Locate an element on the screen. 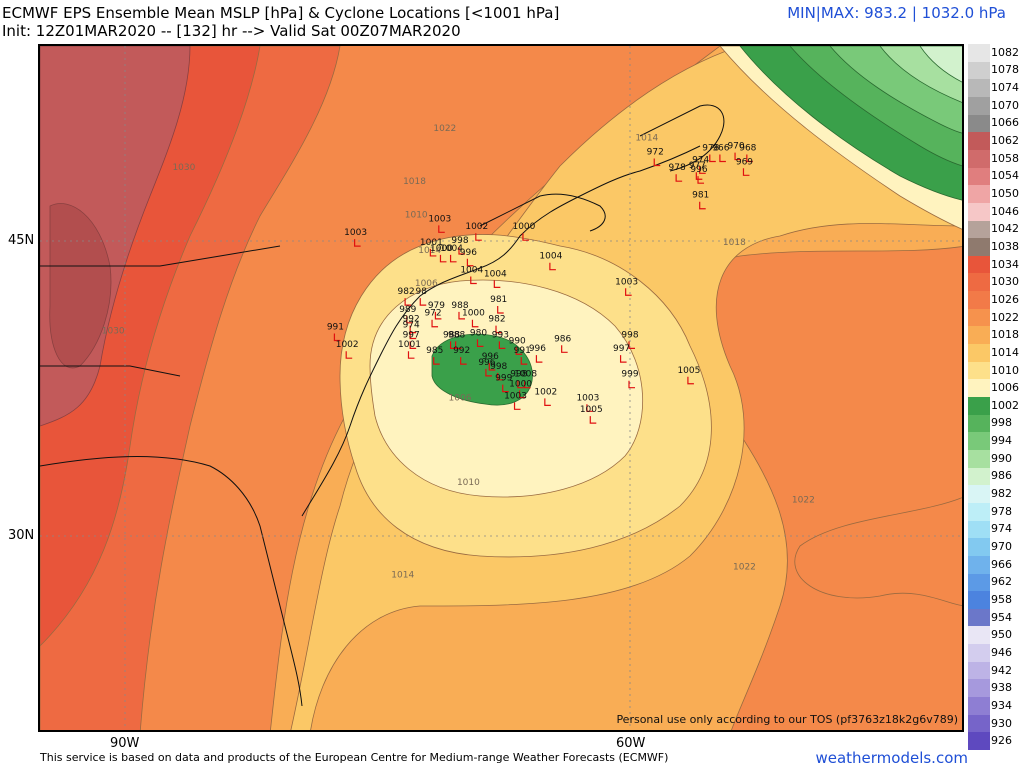  cyclone-pressure-label: 982 is located at coordinates (496, 320).